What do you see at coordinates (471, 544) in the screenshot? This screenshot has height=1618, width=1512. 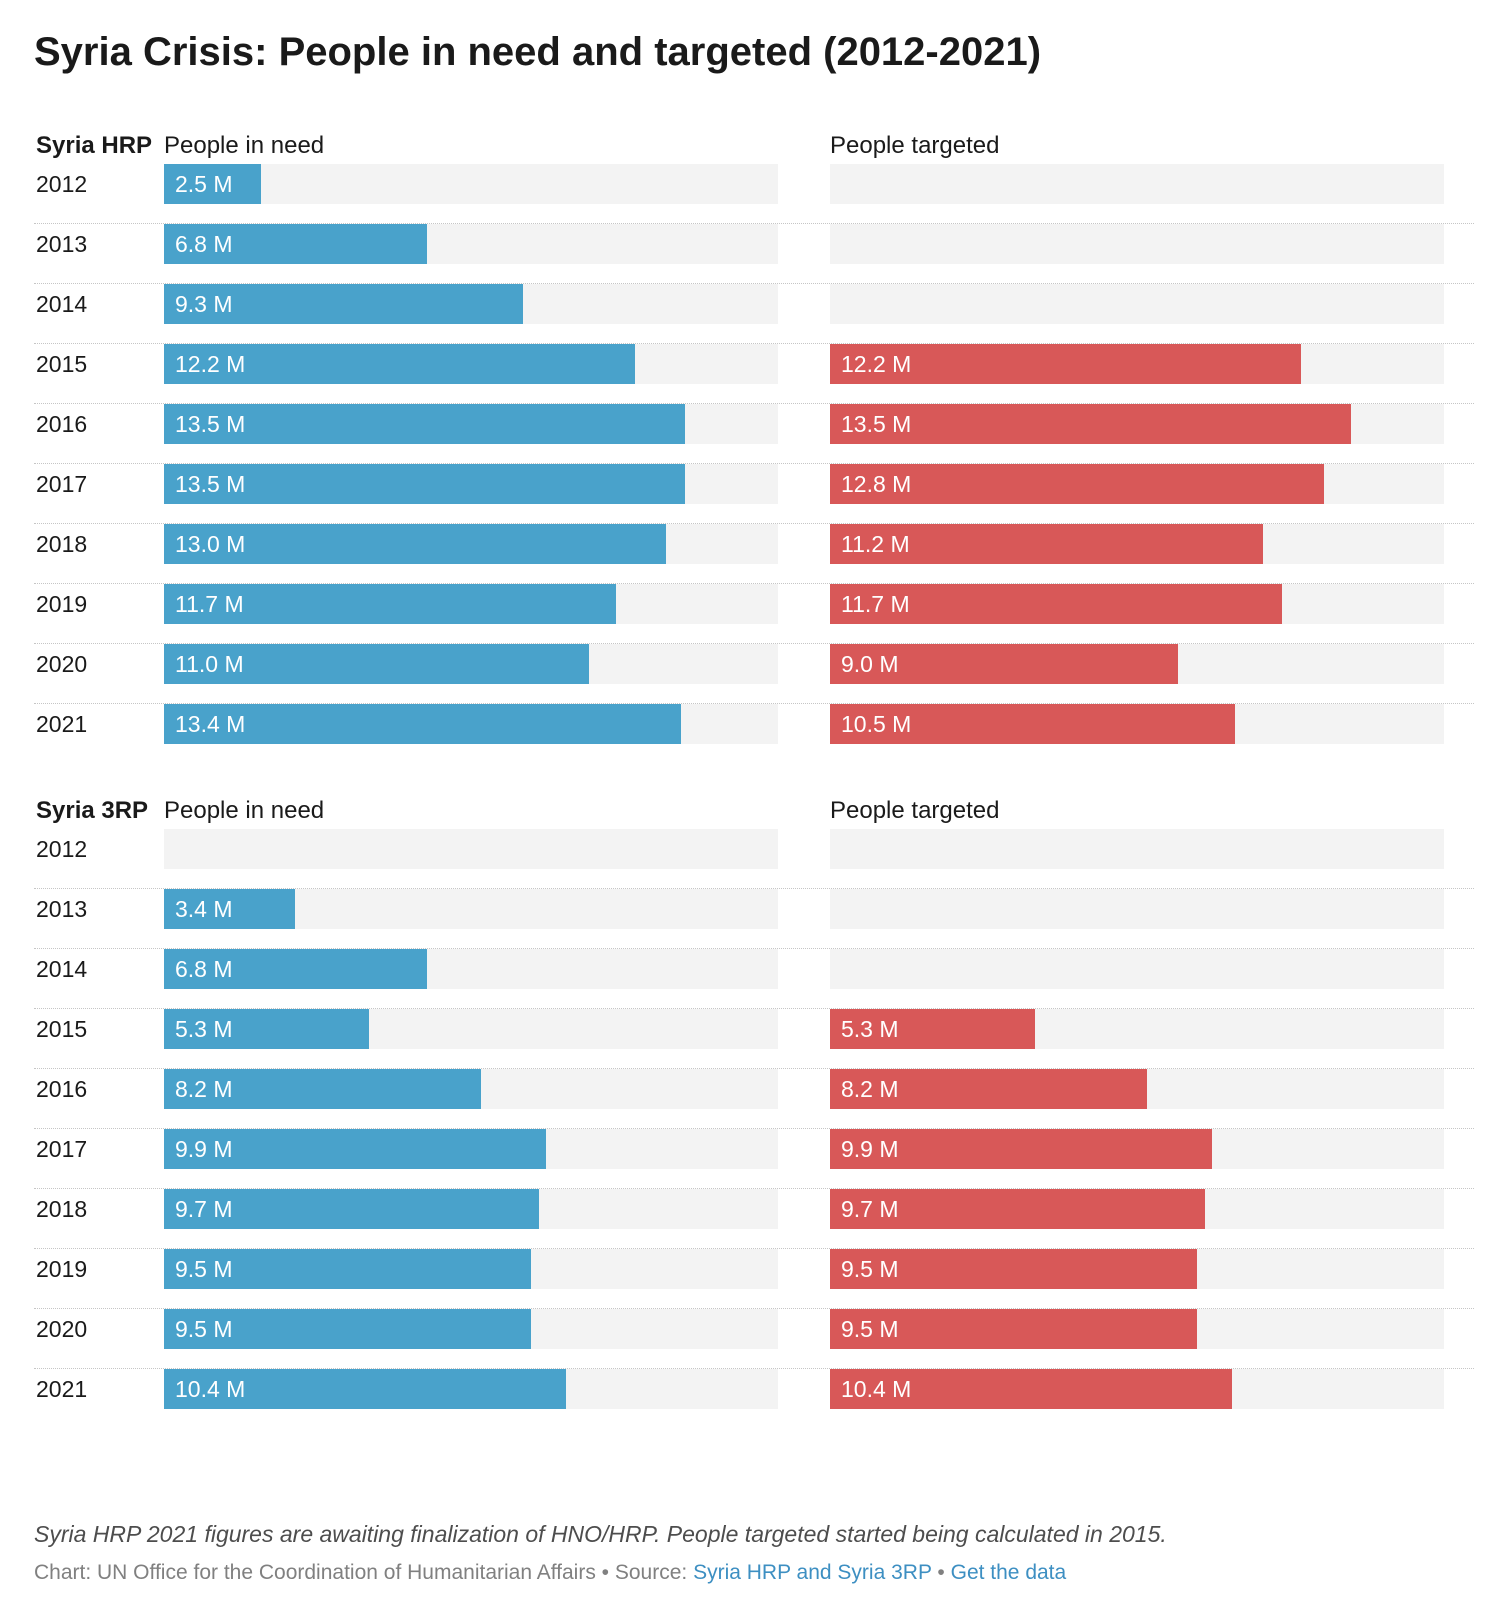 I see `need-track: 13.0 M` at bounding box center [471, 544].